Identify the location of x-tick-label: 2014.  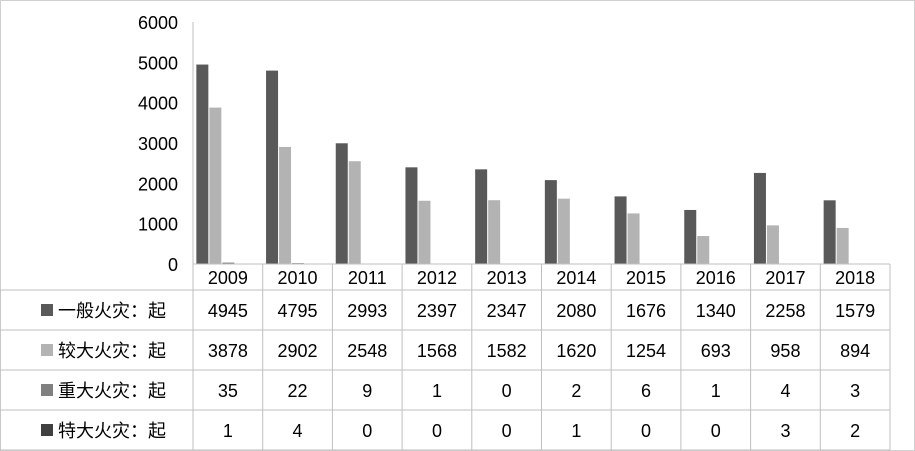
(576, 278).